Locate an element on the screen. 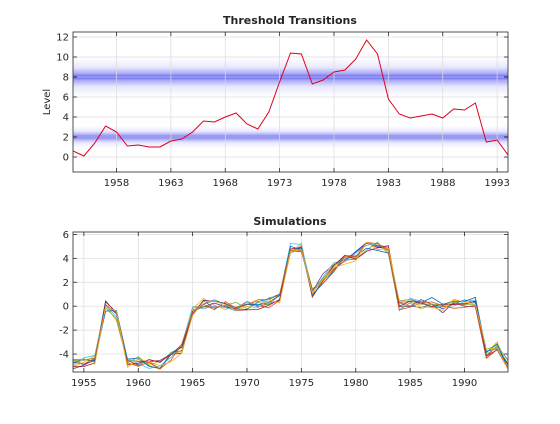 The height and width of the screenshot is (424, 560). y-tick-label: 8 is located at coordinates (66, 78).